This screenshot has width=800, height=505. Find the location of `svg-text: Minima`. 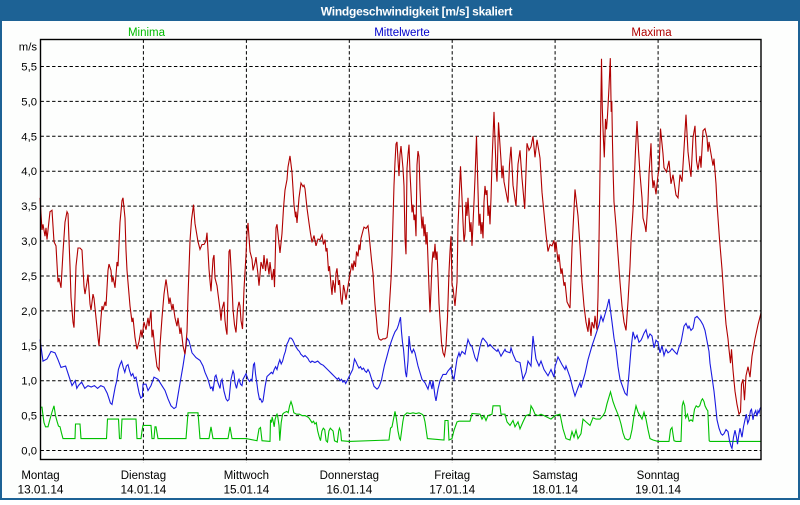

svg-text: Minima is located at coordinates (147, 33).